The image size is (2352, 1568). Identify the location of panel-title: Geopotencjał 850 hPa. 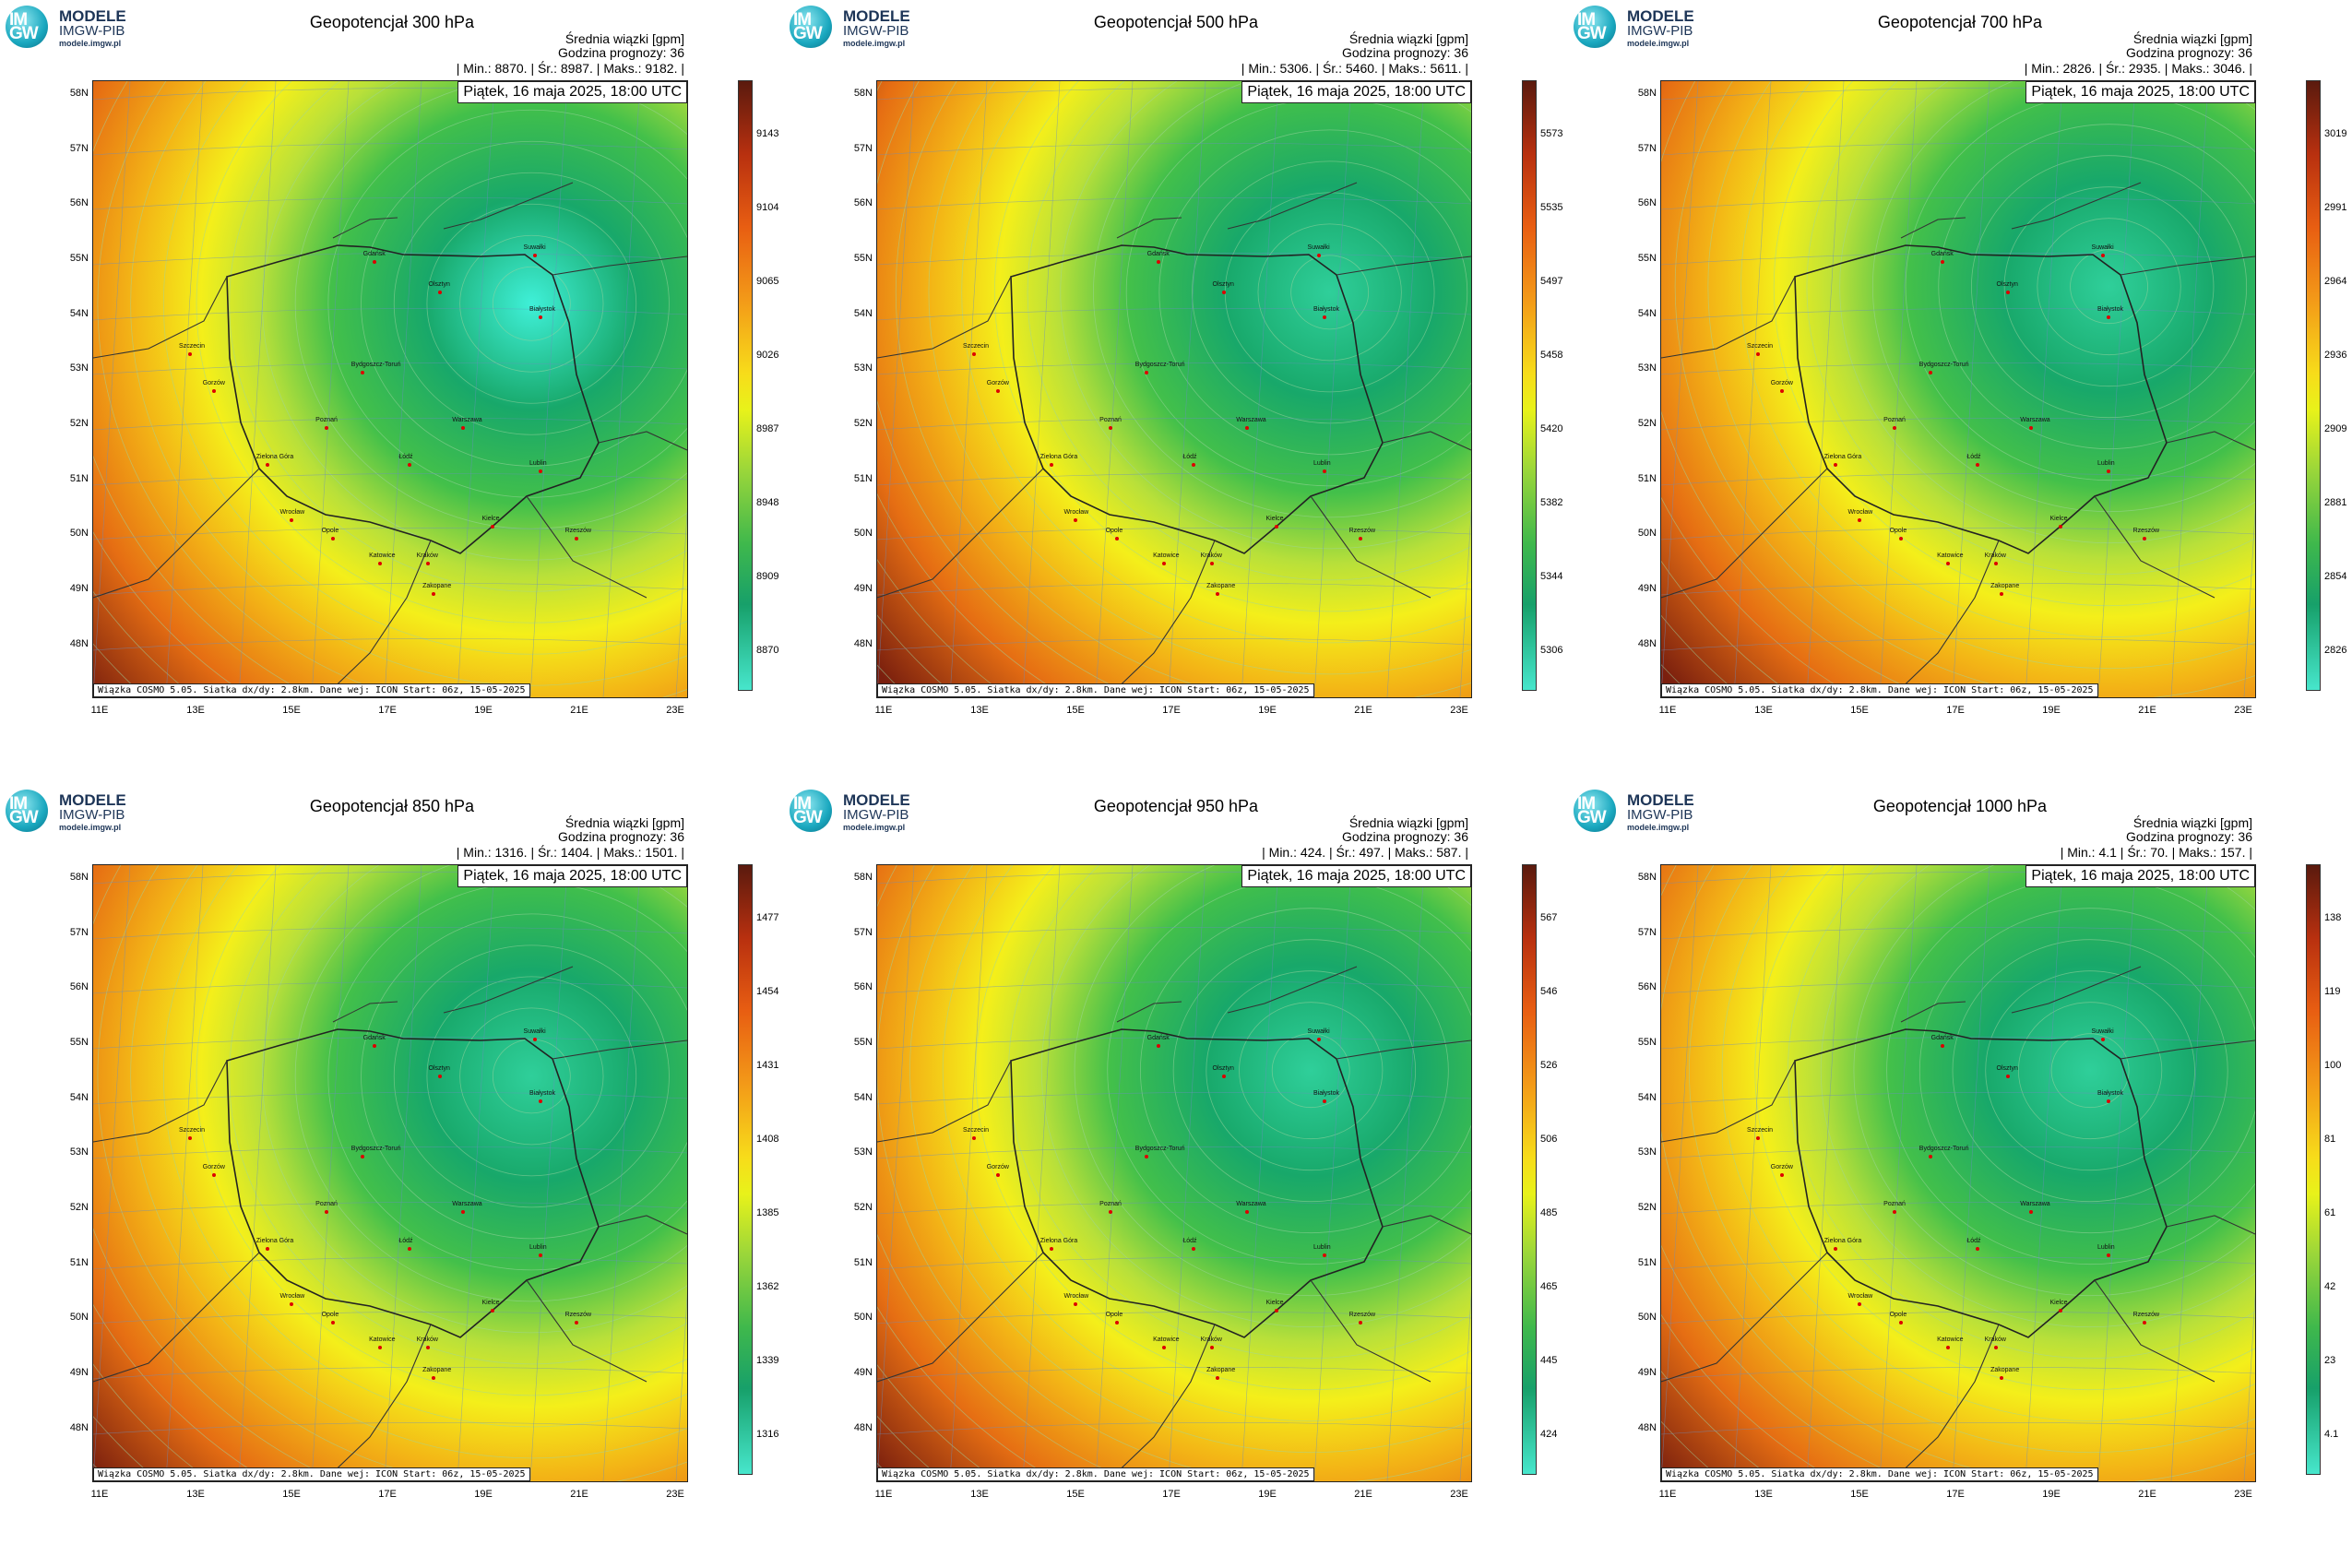
(392, 806).